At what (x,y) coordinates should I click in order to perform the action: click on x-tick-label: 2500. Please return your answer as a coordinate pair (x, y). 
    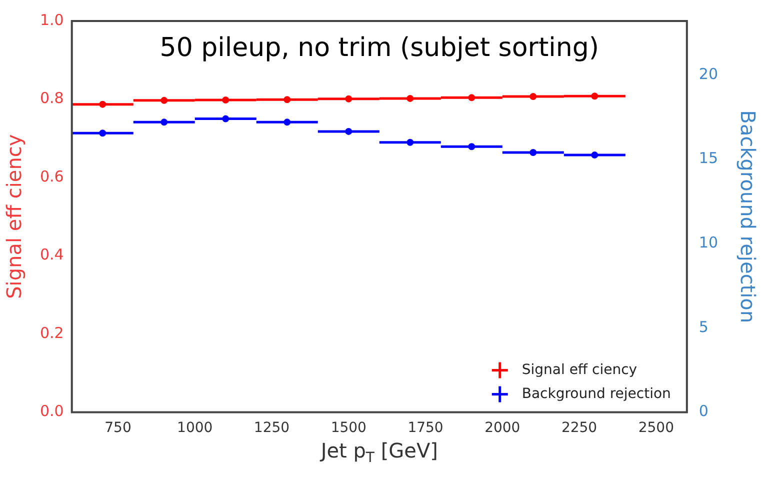
    Looking at the image, I should click on (656, 428).